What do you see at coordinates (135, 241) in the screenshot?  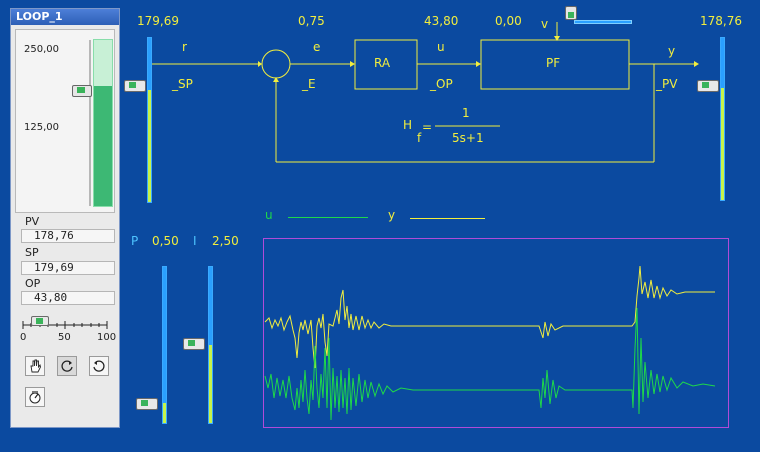 I see `p-param-label: P` at bounding box center [135, 241].